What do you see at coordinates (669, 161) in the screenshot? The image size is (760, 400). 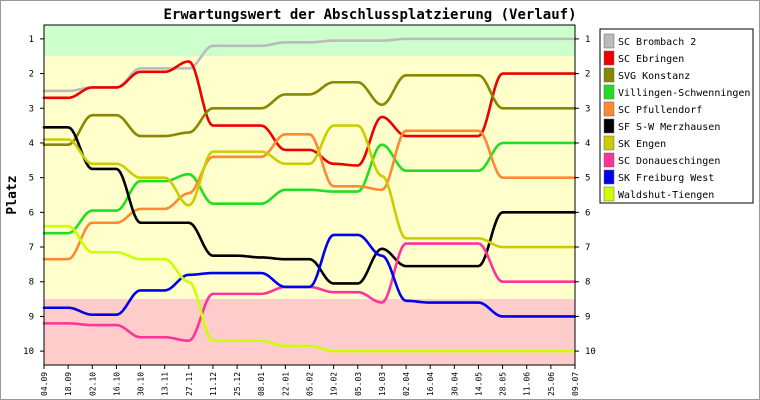 I see `legend-label: SC Donaueschingen` at bounding box center [669, 161].